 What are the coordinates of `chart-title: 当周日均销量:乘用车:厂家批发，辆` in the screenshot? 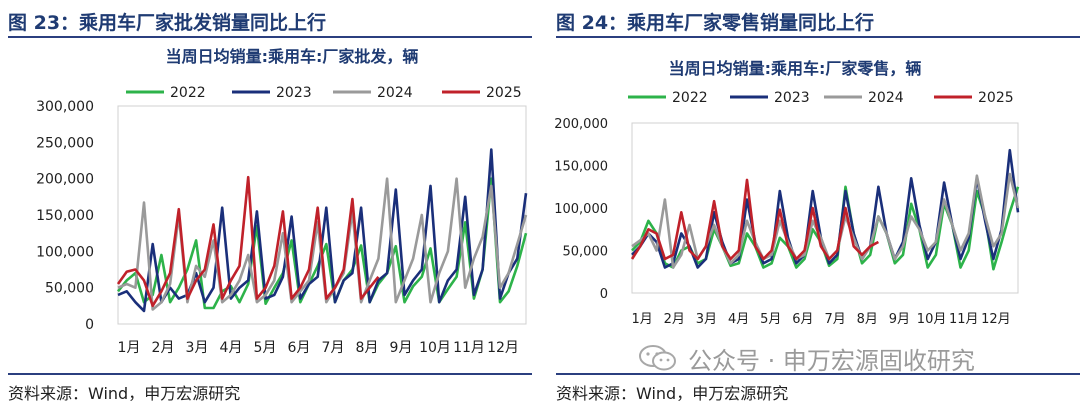 It's located at (292, 56).